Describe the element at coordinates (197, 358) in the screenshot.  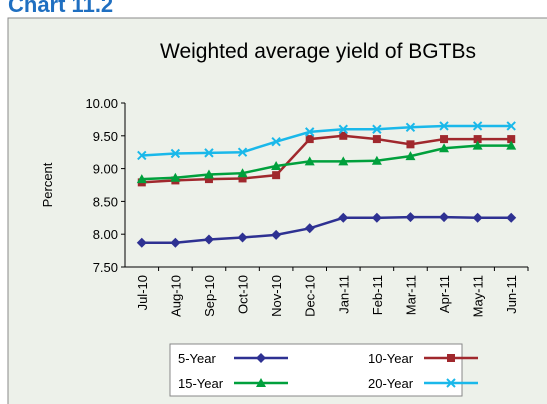
I see `legend-label: 5-Year` at that location.